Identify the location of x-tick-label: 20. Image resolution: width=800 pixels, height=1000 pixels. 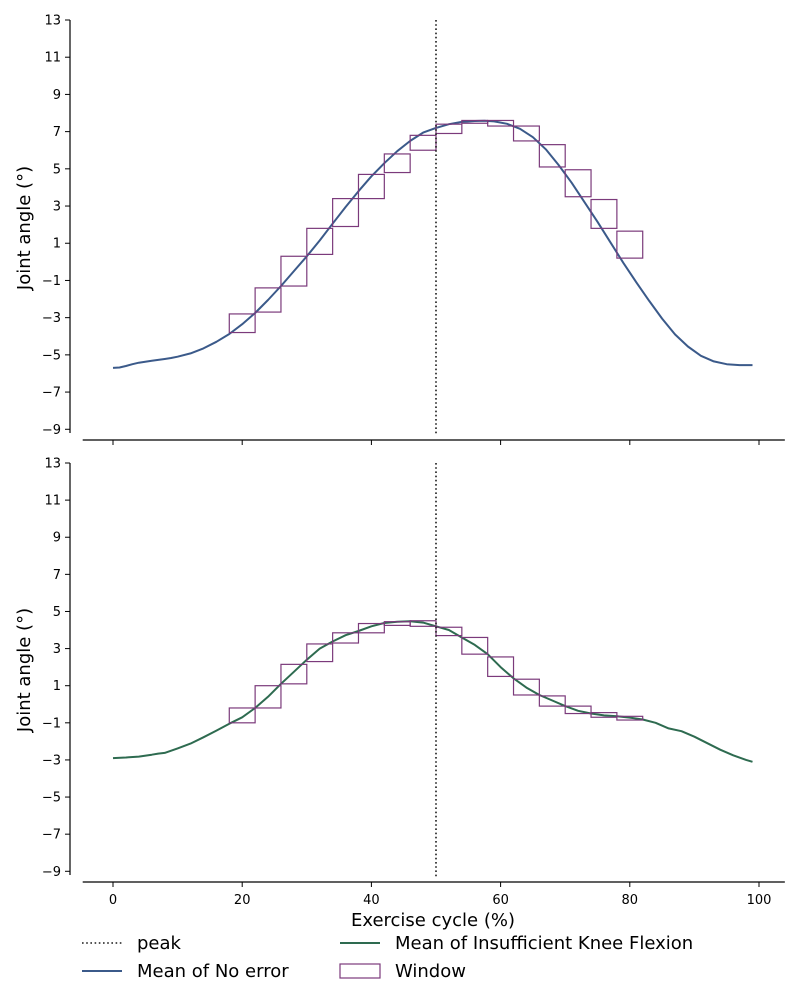
(242, 900).